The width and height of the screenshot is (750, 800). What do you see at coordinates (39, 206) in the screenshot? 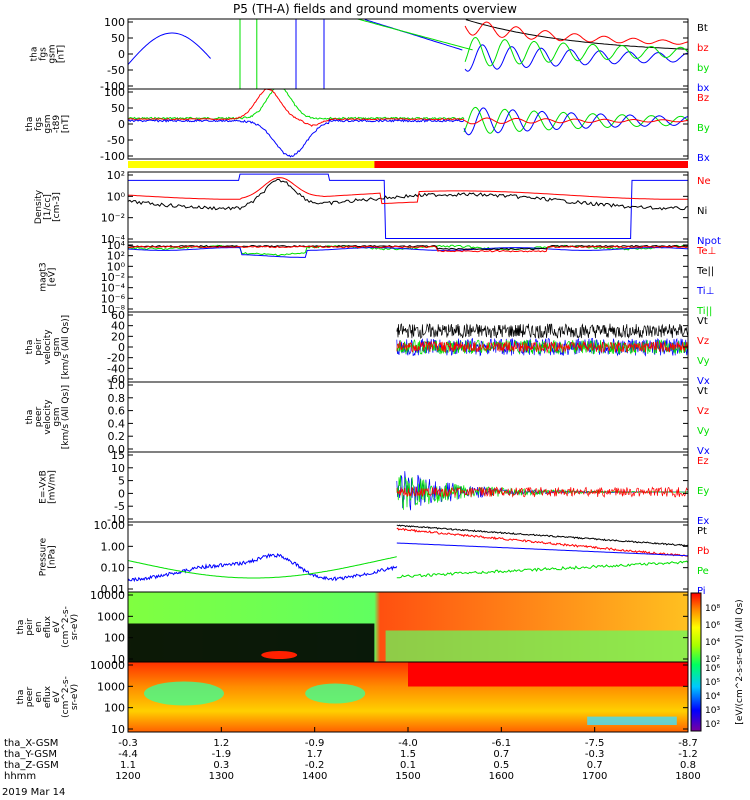
I see `y-axis-label: Density` at bounding box center [39, 206].